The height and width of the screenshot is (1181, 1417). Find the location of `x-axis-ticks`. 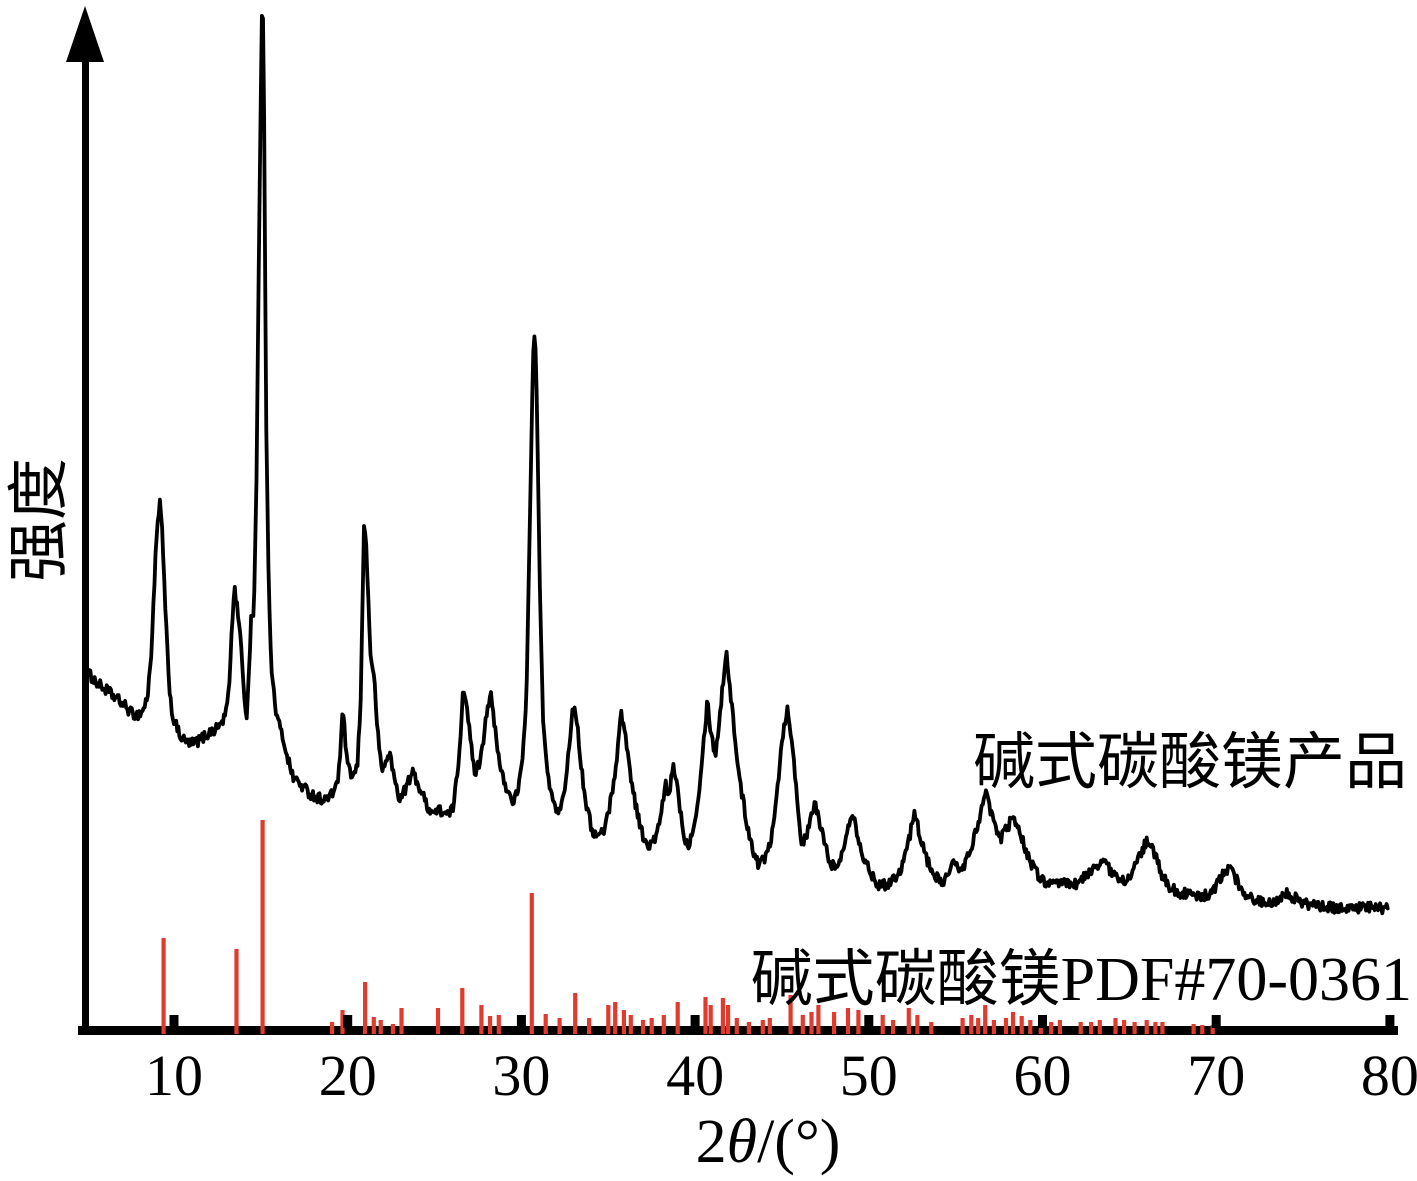

x-axis-ticks is located at coordinates (782, 1021).